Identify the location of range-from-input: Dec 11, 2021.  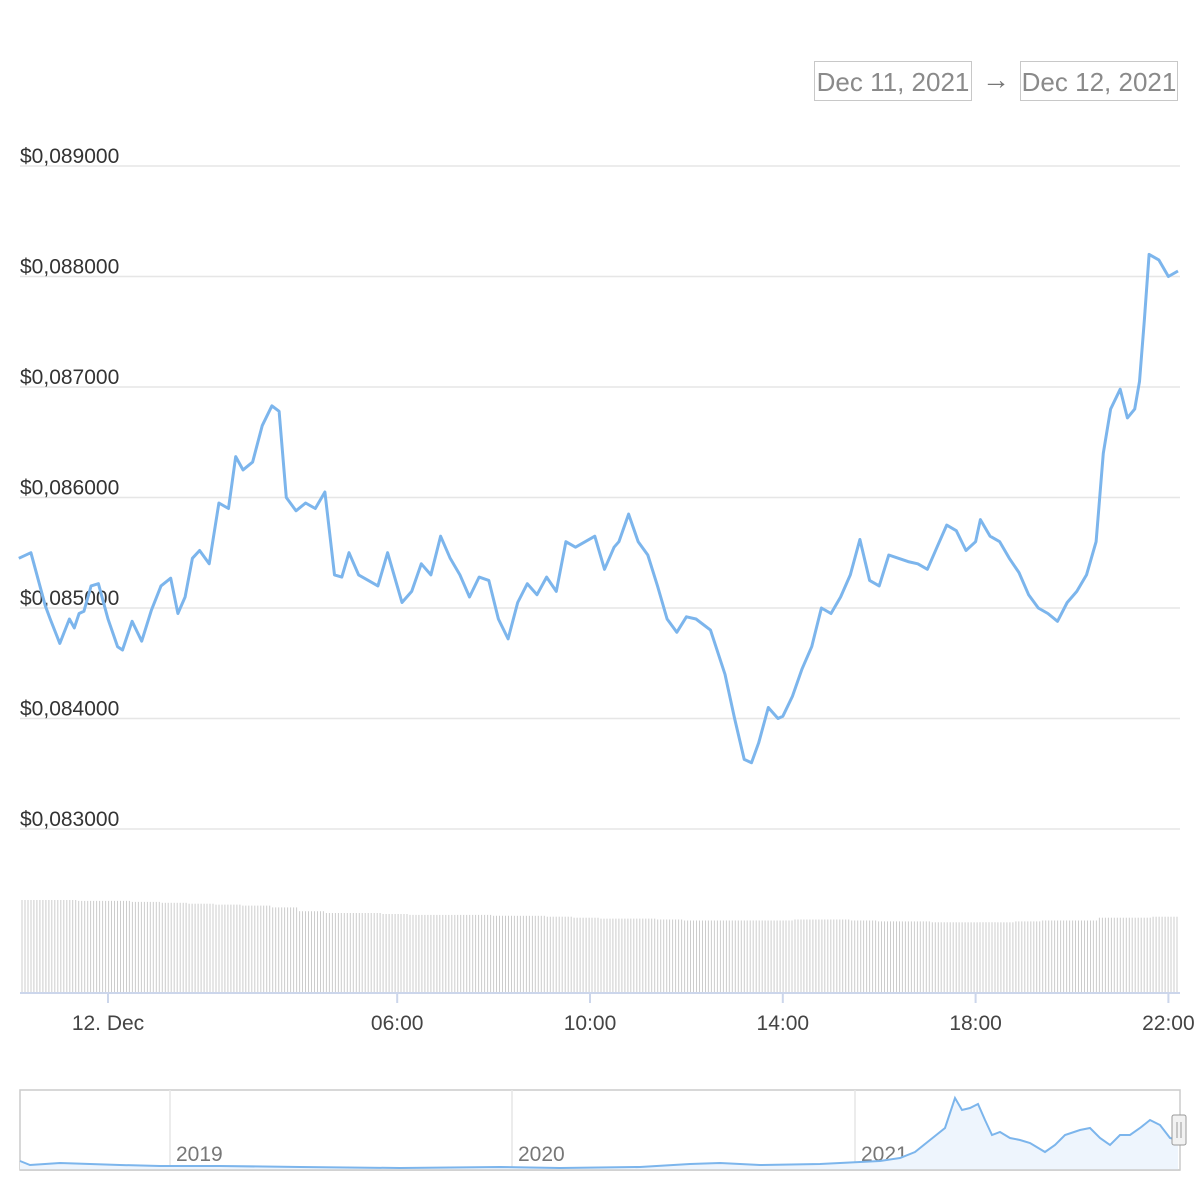
(893, 81).